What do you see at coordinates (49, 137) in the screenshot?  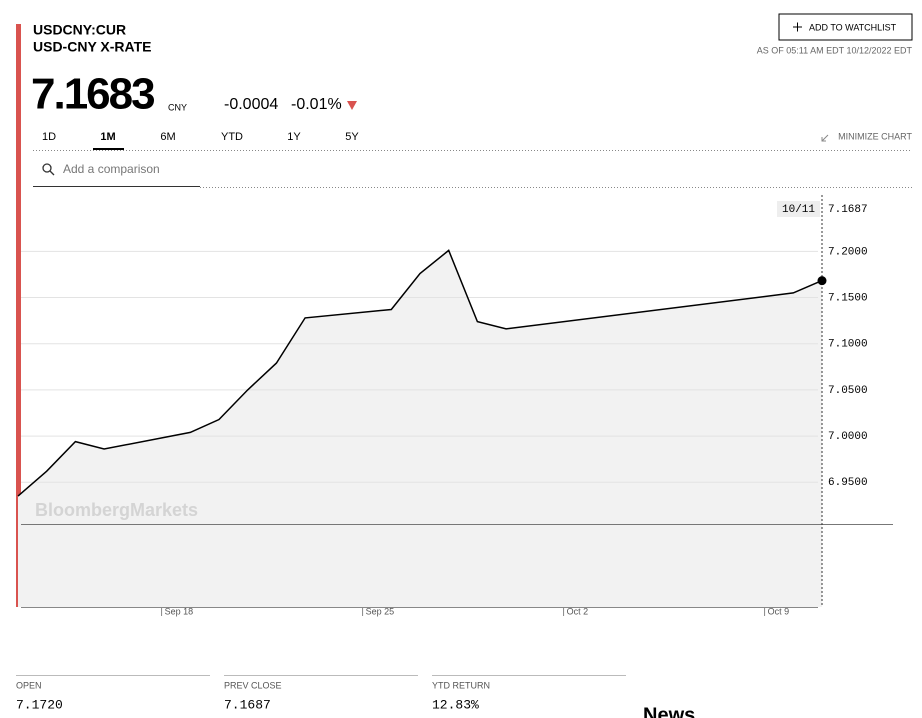 I see `range-tab: 1D` at bounding box center [49, 137].